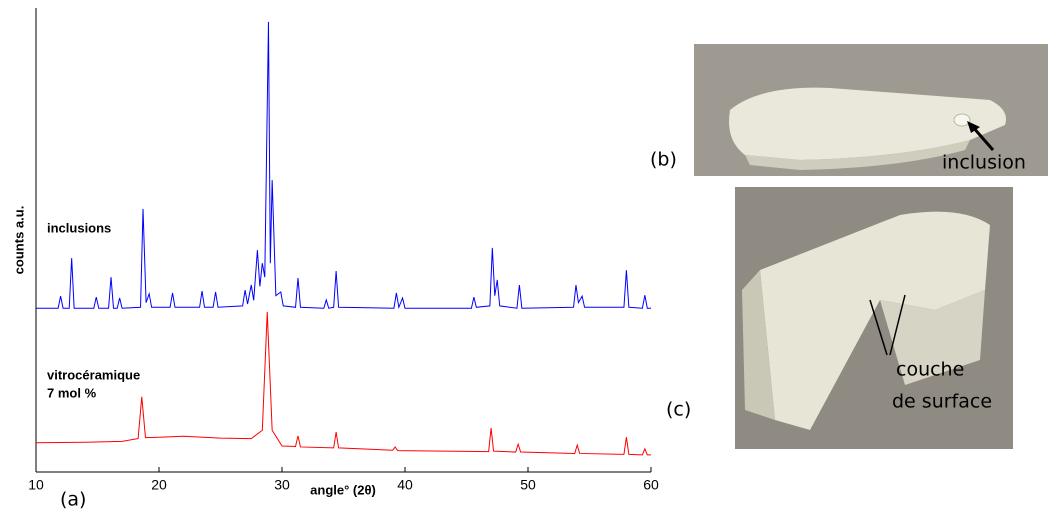 Image resolution: width=1061 pixels, height=516 pixels. Describe the element at coordinates (93, 374) in the screenshot. I see `annotation: vitrocéramique` at that location.